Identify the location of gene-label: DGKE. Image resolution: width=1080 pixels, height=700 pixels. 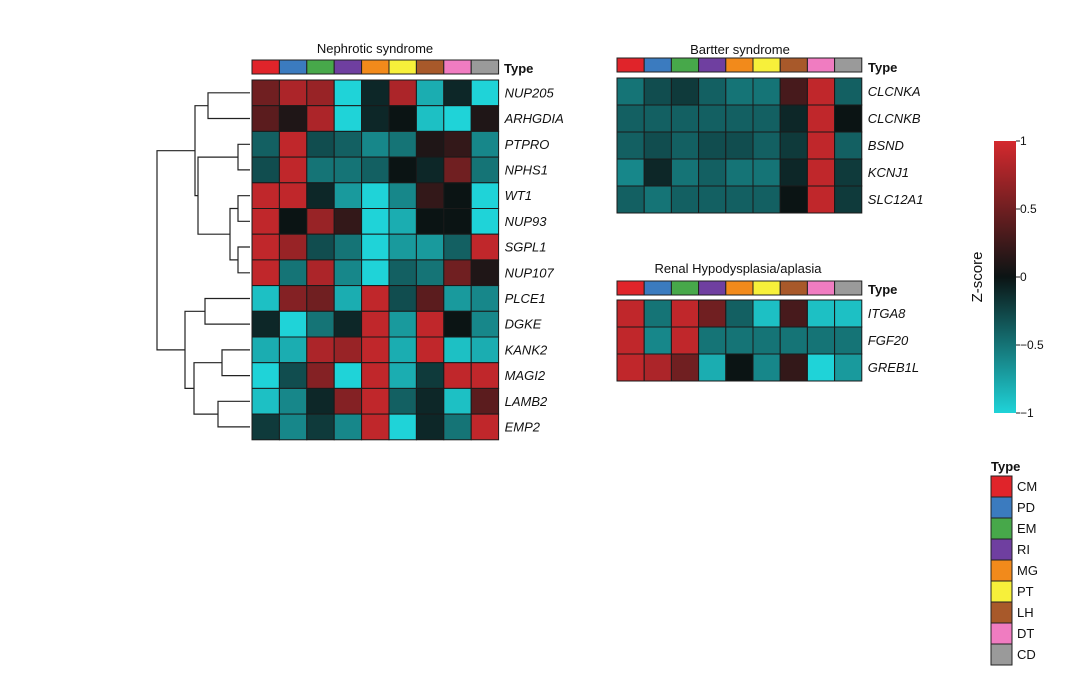
(523, 324).